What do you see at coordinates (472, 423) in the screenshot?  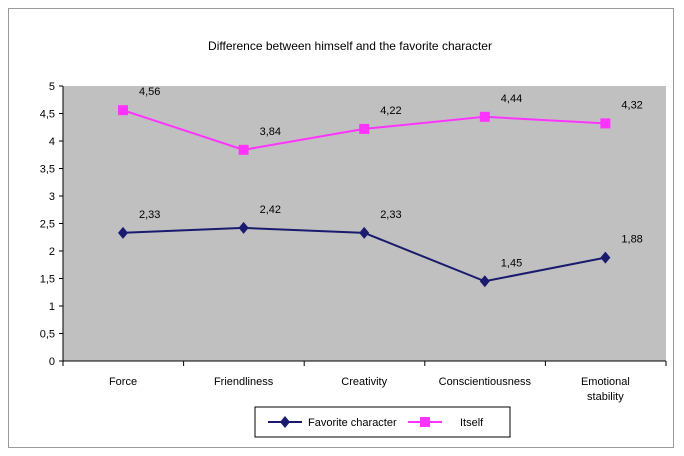 I see `legend-label: Itself` at bounding box center [472, 423].